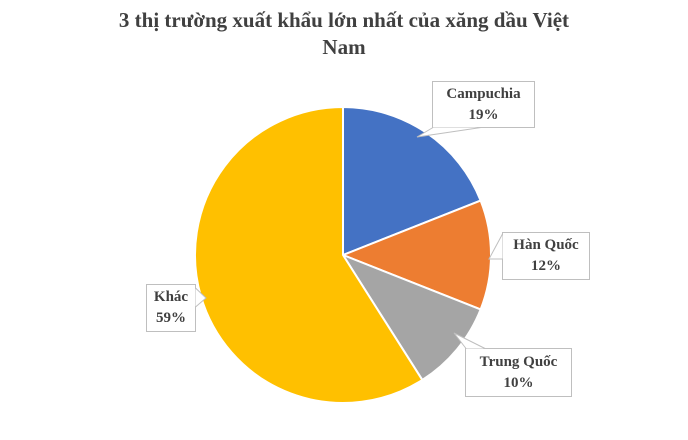 This screenshot has width=688, height=440. What do you see at coordinates (546, 256) in the screenshot?
I see `callout-han-quoc: Hàn Quốc 12%` at bounding box center [546, 256].